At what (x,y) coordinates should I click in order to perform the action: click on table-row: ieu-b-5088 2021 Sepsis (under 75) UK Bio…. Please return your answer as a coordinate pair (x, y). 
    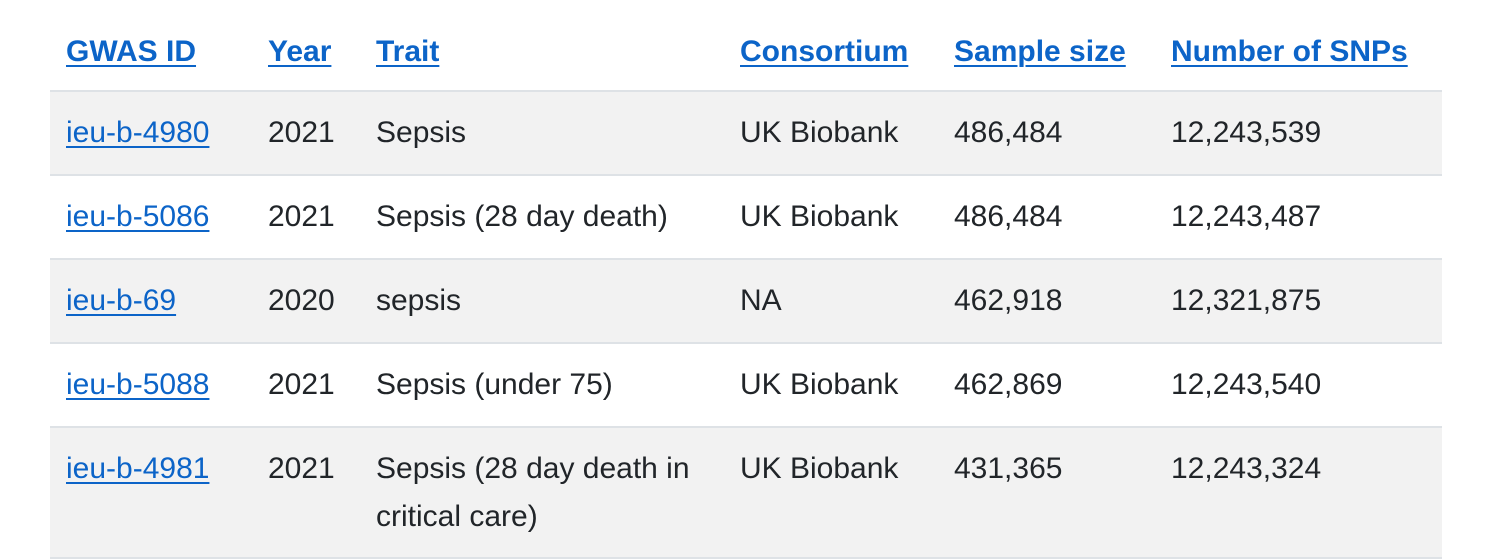
    Looking at the image, I should click on (746, 385).